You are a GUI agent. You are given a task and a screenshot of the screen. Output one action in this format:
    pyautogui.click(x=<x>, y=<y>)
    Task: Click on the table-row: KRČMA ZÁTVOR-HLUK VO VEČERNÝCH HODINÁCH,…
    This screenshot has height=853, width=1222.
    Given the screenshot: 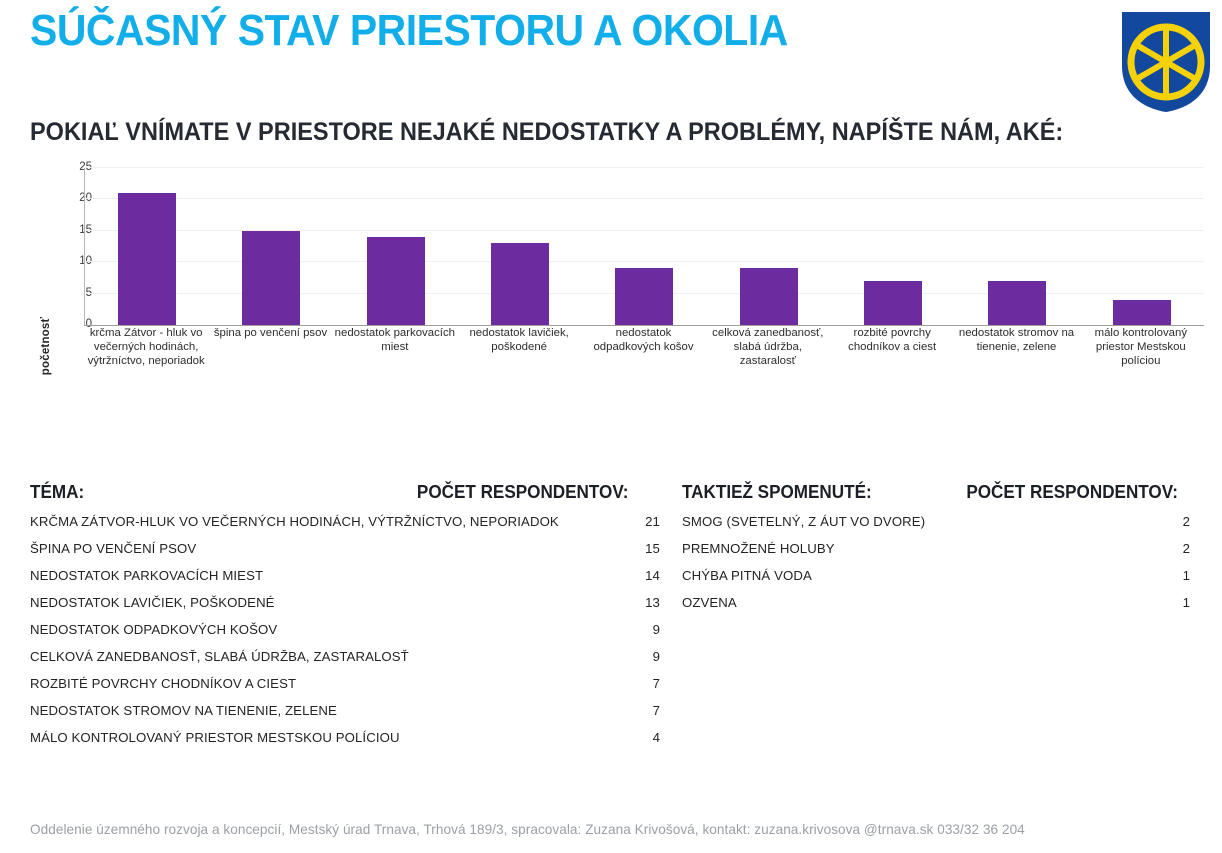 What is the action you would take?
    pyautogui.click(x=345, y=527)
    